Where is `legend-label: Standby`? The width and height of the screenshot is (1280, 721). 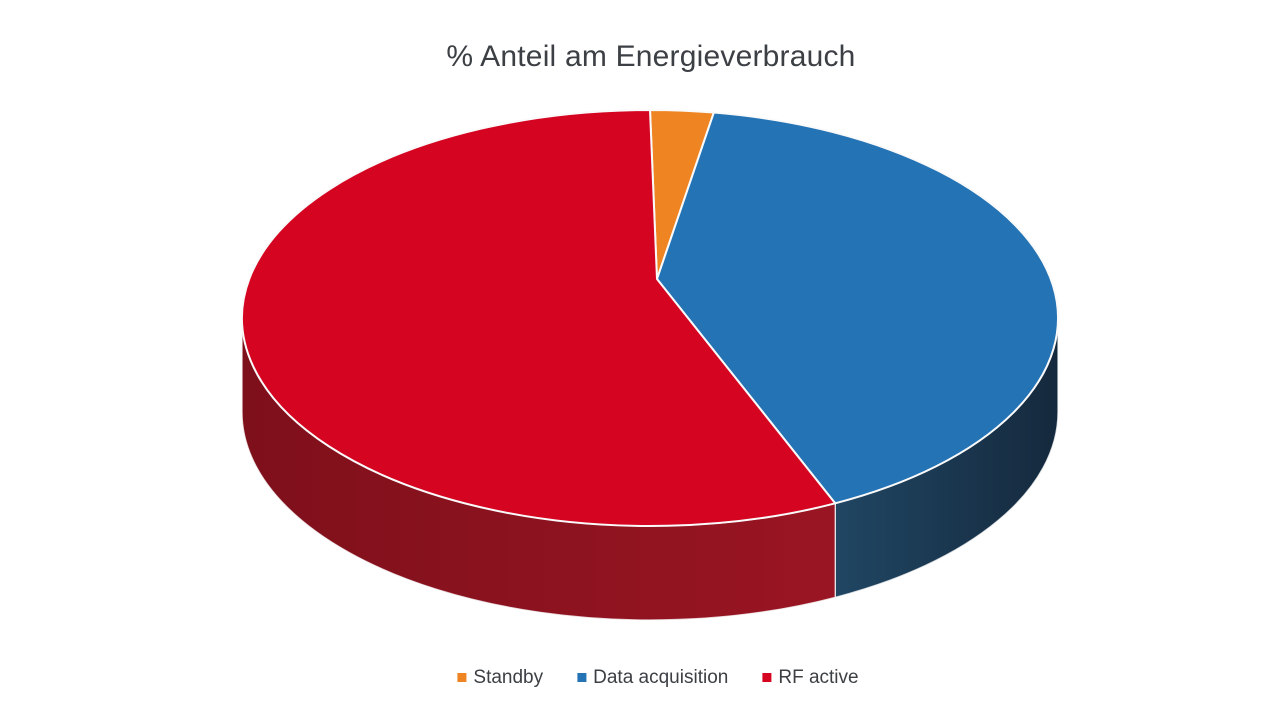
legend-label: Standby is located at coordinates (508, 677).